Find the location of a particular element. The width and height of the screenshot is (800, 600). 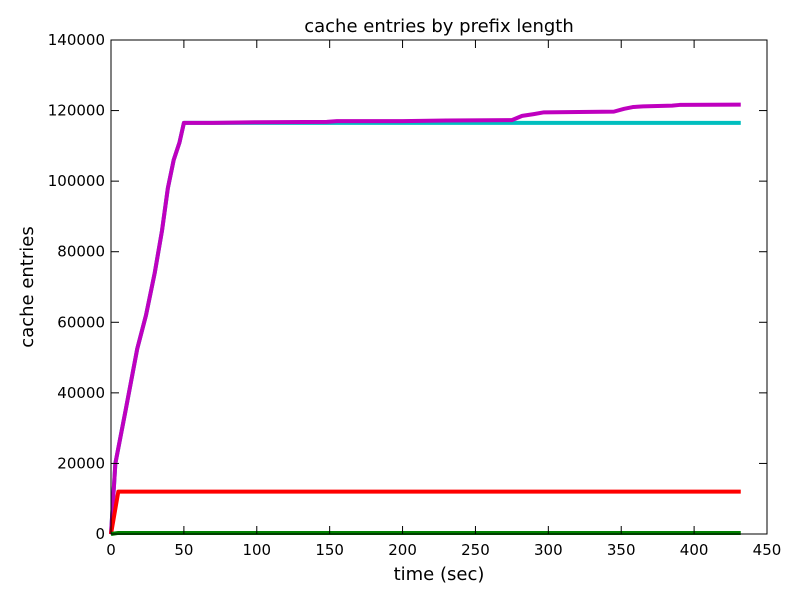

x-tick-label: 250 is located at coordinates (475, 550).